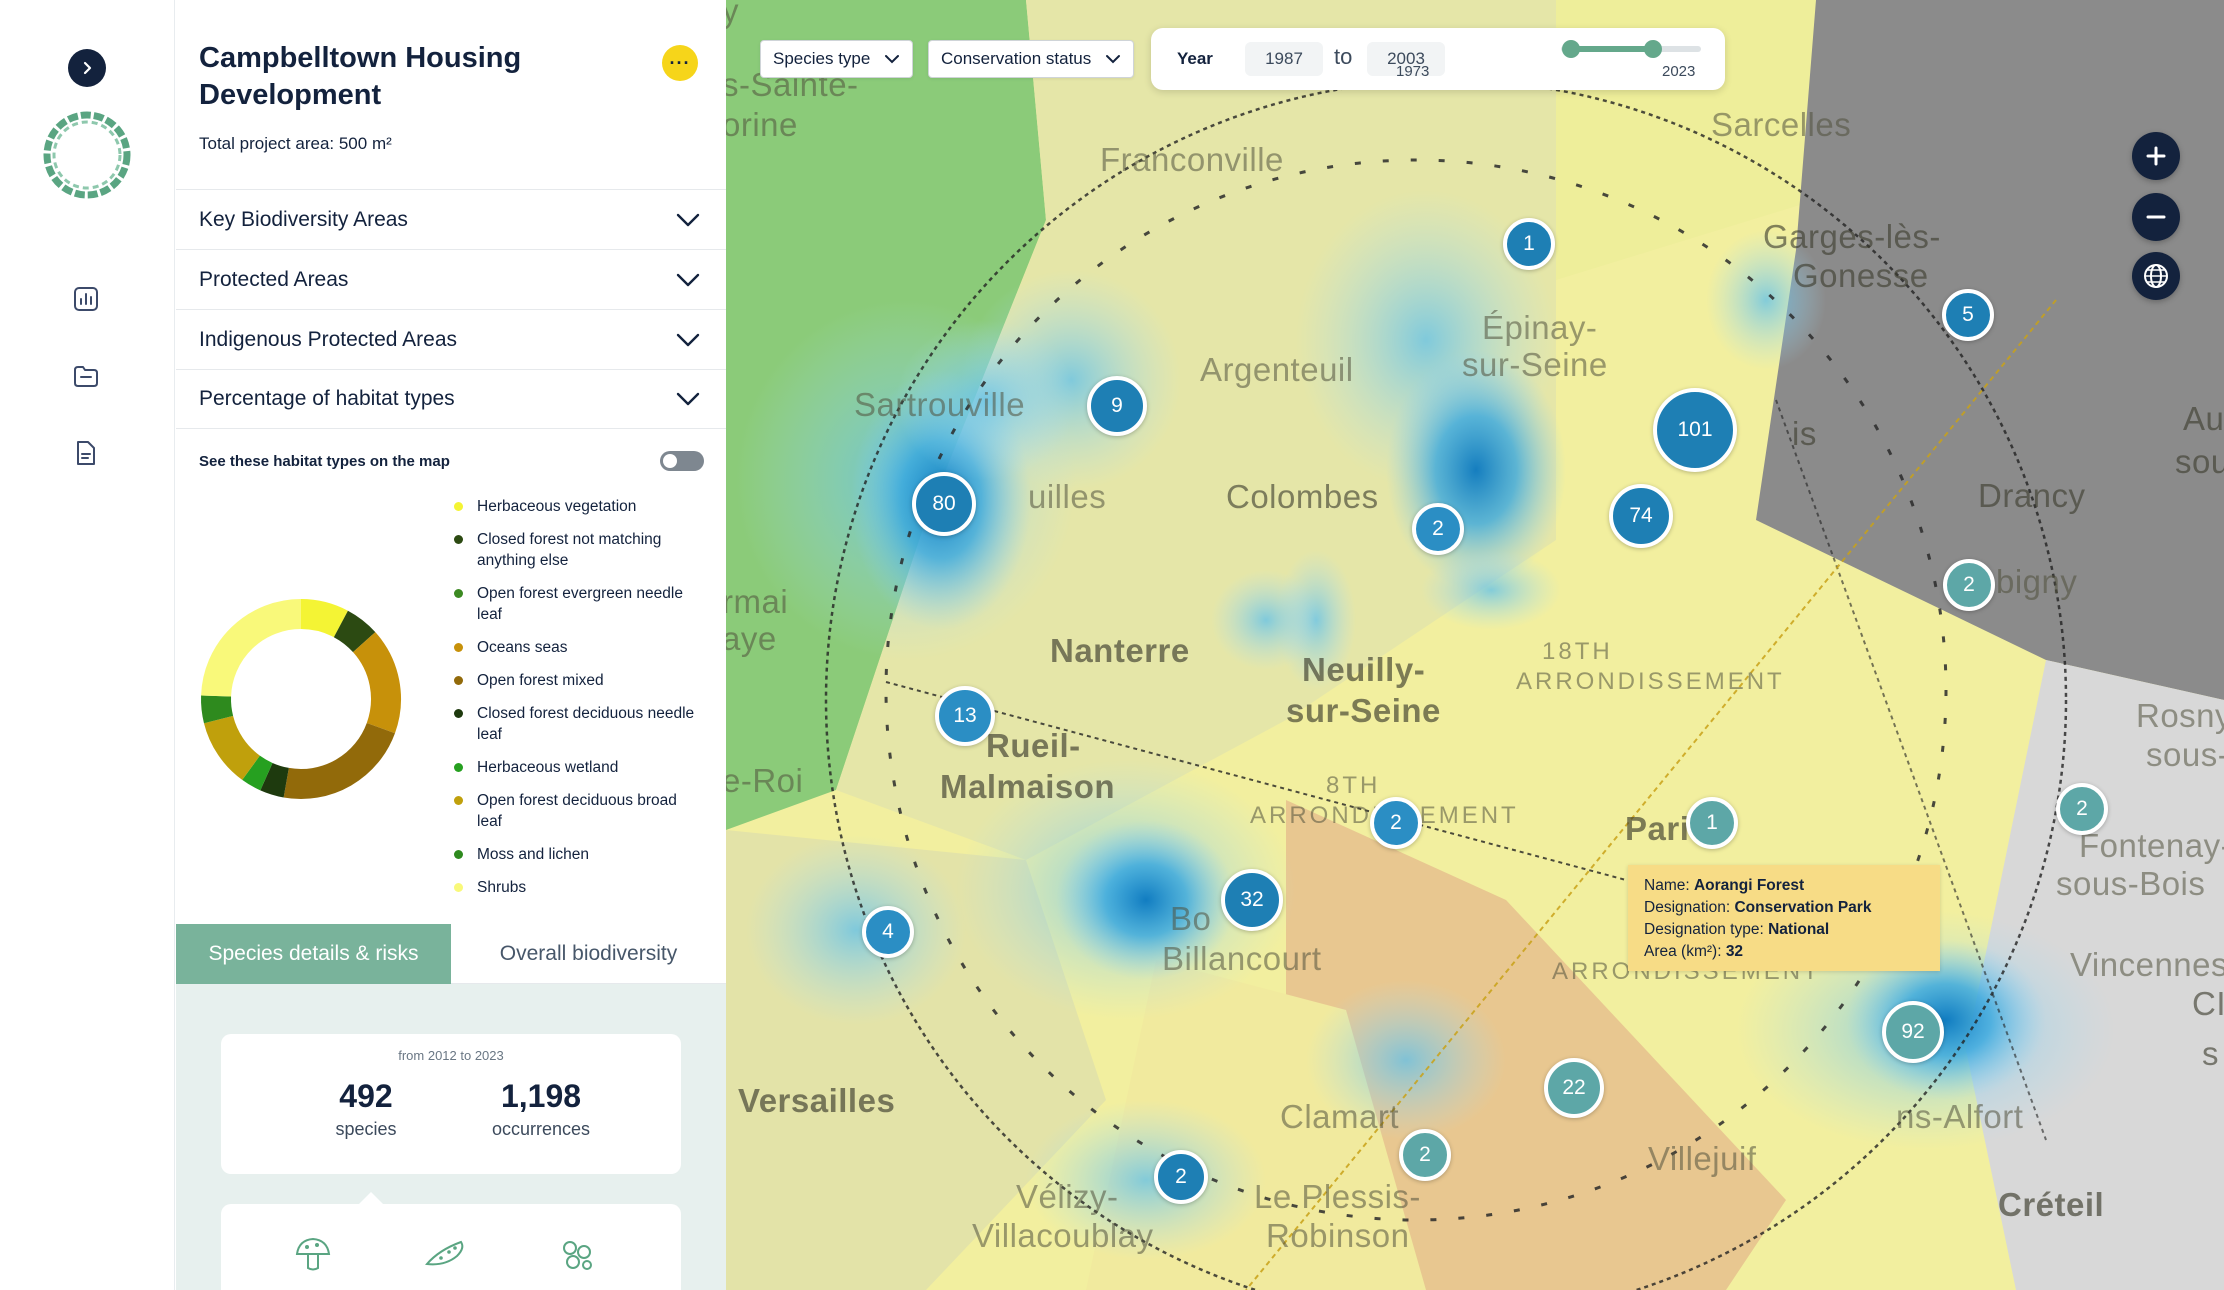  What do you see at coordinates (86, 453) in the screenshot?
I see `document-icon` at bounding box center [86, 453].